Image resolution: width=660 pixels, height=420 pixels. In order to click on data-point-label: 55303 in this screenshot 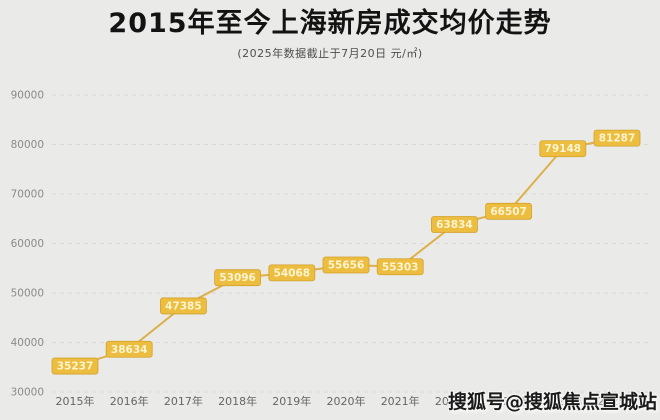, I will do `click(400, 267)`.